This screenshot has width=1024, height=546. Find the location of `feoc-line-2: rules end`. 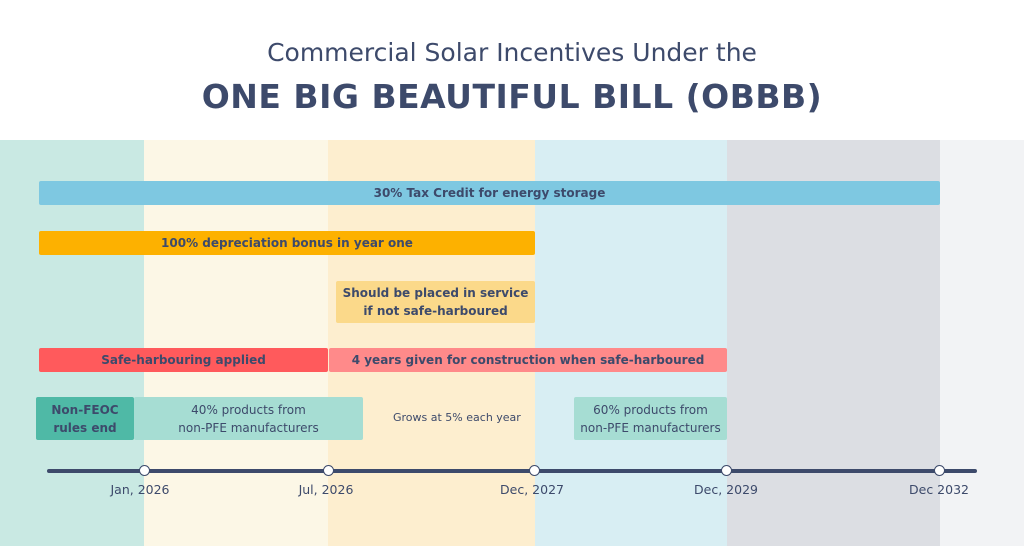

feoc-line-2: rules end is located at coordinates (85, 427).